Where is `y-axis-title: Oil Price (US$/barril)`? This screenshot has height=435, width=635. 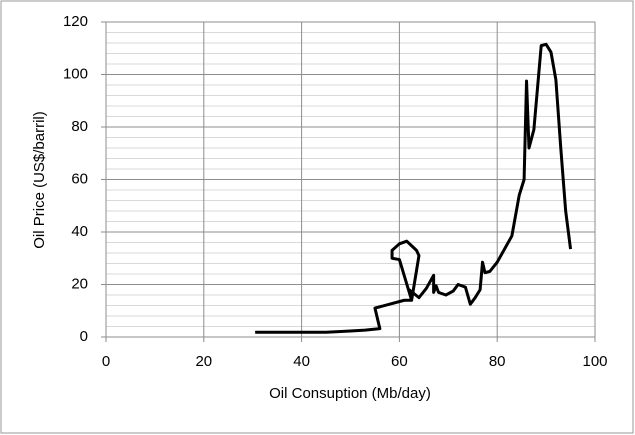 y-axis-title: Oil Price (US$/barril) is located at coordinates (39, 180).